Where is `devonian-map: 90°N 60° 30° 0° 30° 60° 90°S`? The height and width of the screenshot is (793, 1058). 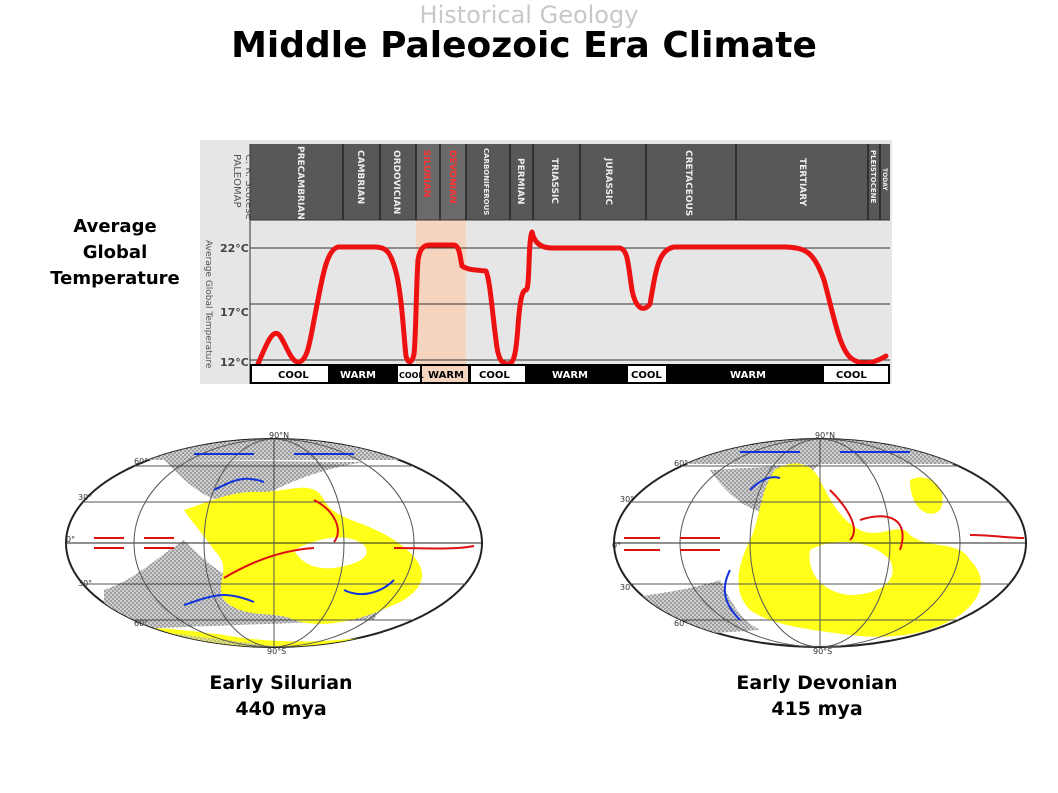
devonian-map: 90°N 60° 30° 0° 30° 60° 90°S is located at coordinates (819, 543).